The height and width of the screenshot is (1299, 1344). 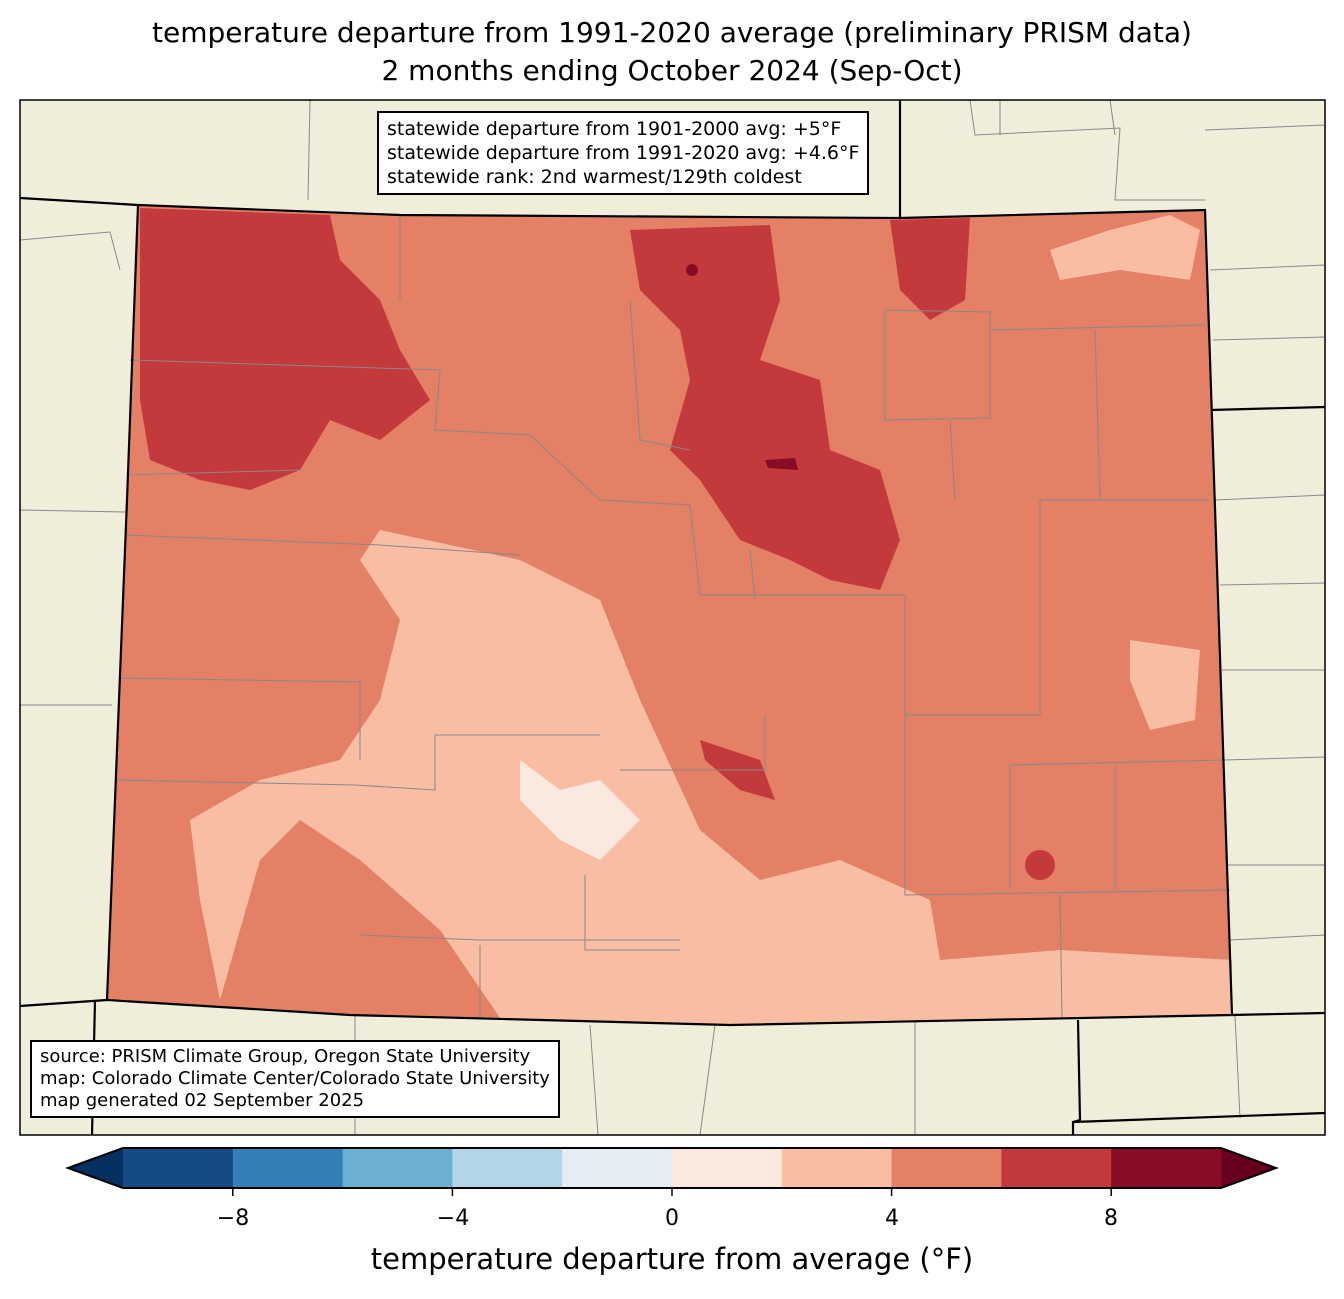 What do you see at coordinates (285, 349) in the screenshot?
I see `departure-6-to-8-nw` at bounding box center [285, 349].